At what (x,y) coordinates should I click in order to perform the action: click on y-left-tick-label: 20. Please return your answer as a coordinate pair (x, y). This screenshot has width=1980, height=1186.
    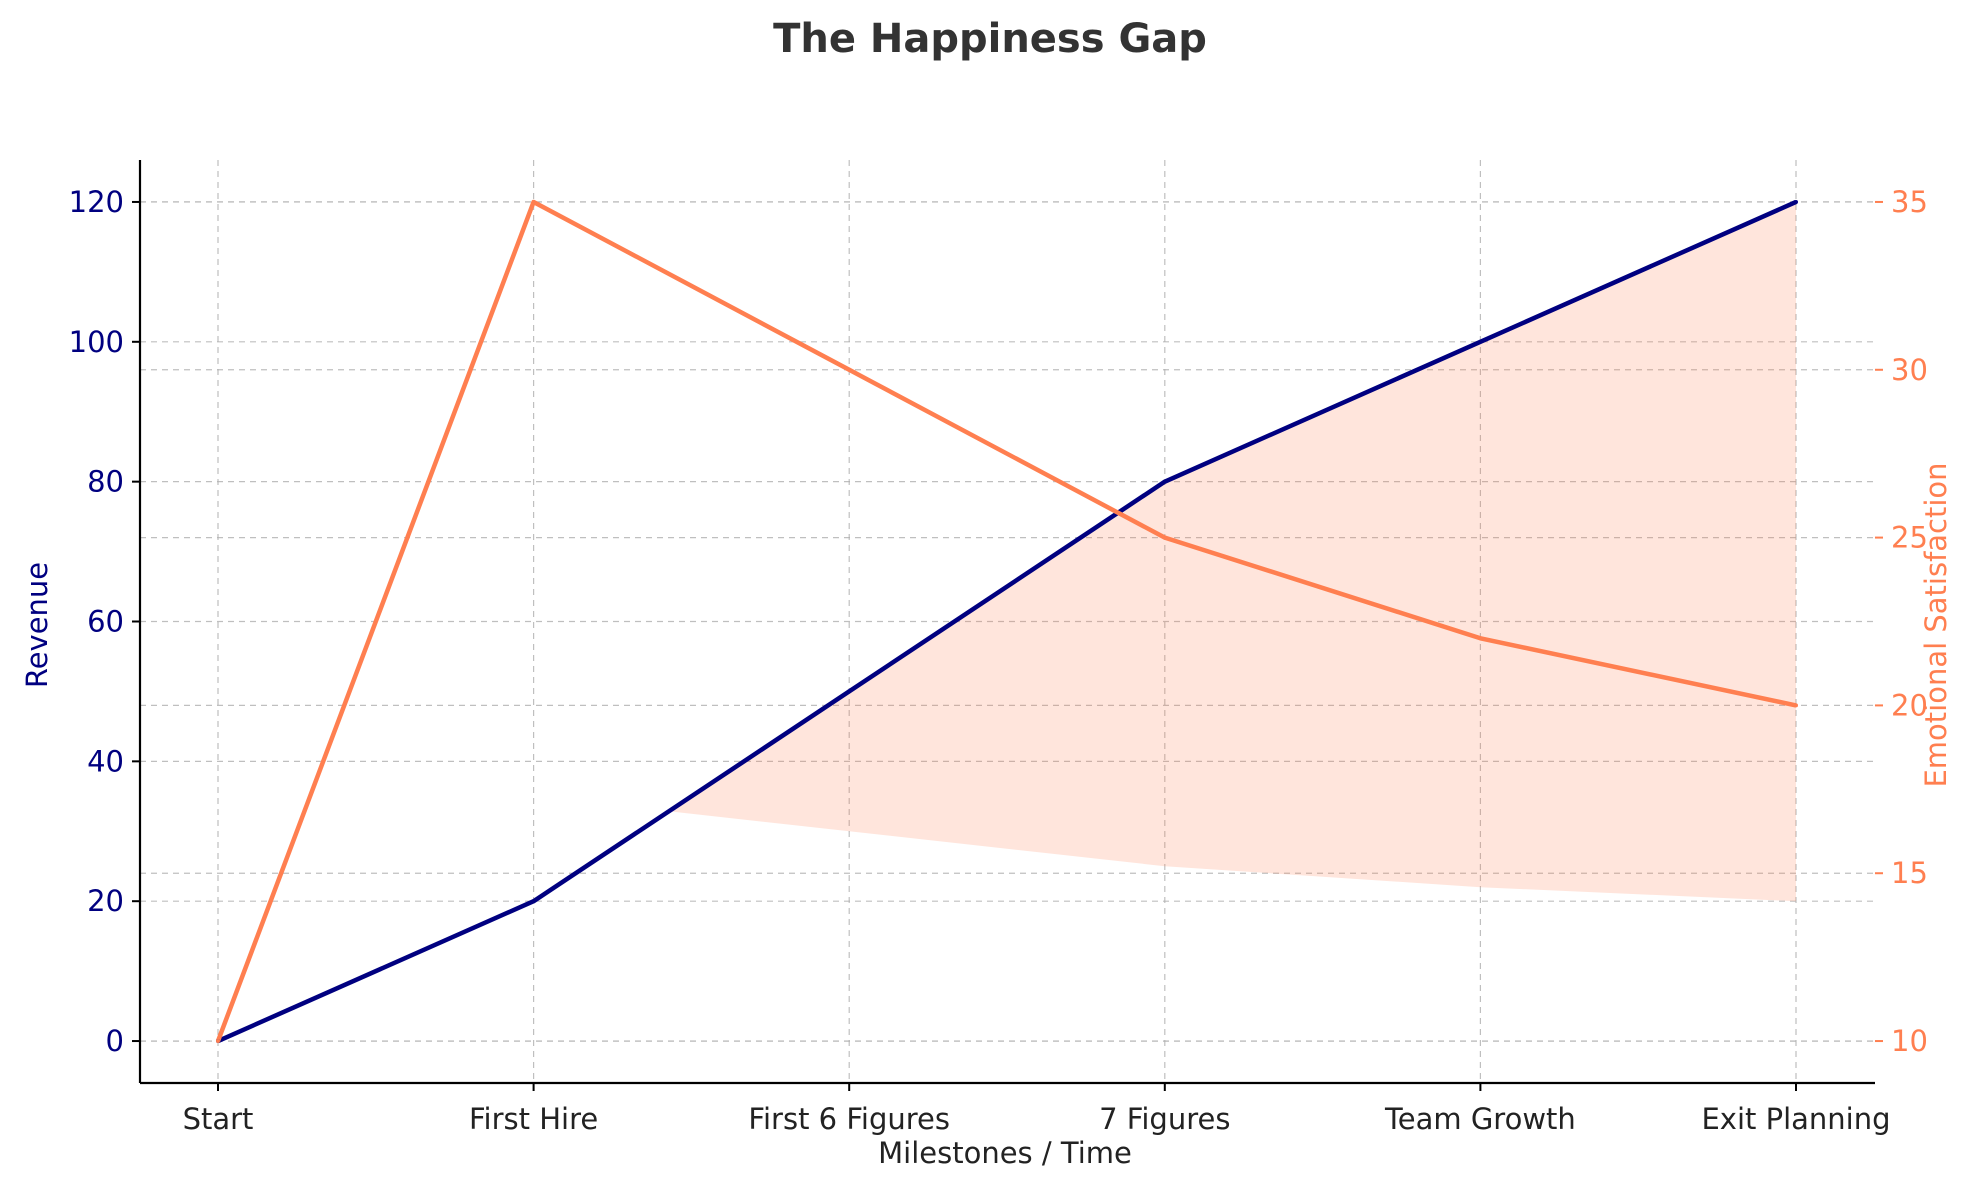
    Looking at the image, I should click on (105, 901).